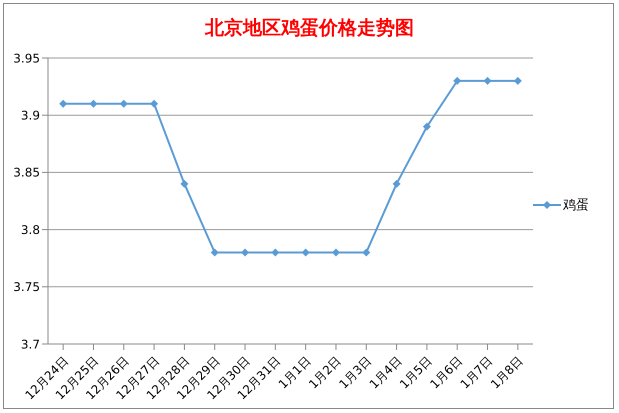 The width and height of the screenshot is (619, 413). I want to click on legend-label: 鸡蛋, so click(576, 205).